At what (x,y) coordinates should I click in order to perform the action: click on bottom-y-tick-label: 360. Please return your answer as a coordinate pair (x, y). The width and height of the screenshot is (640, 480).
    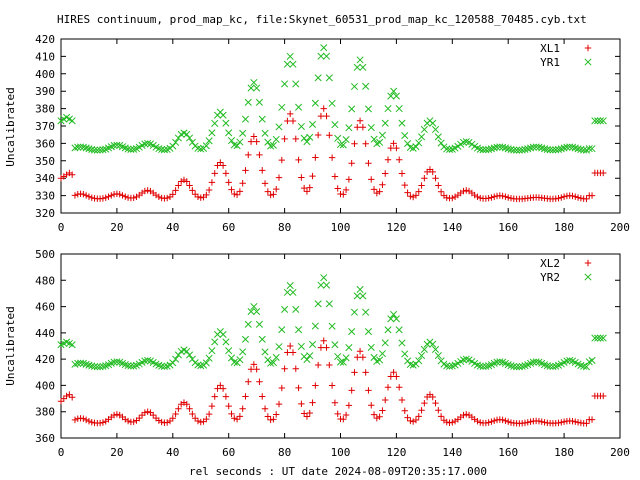
    Looking at the image, I should click on (45, 438).